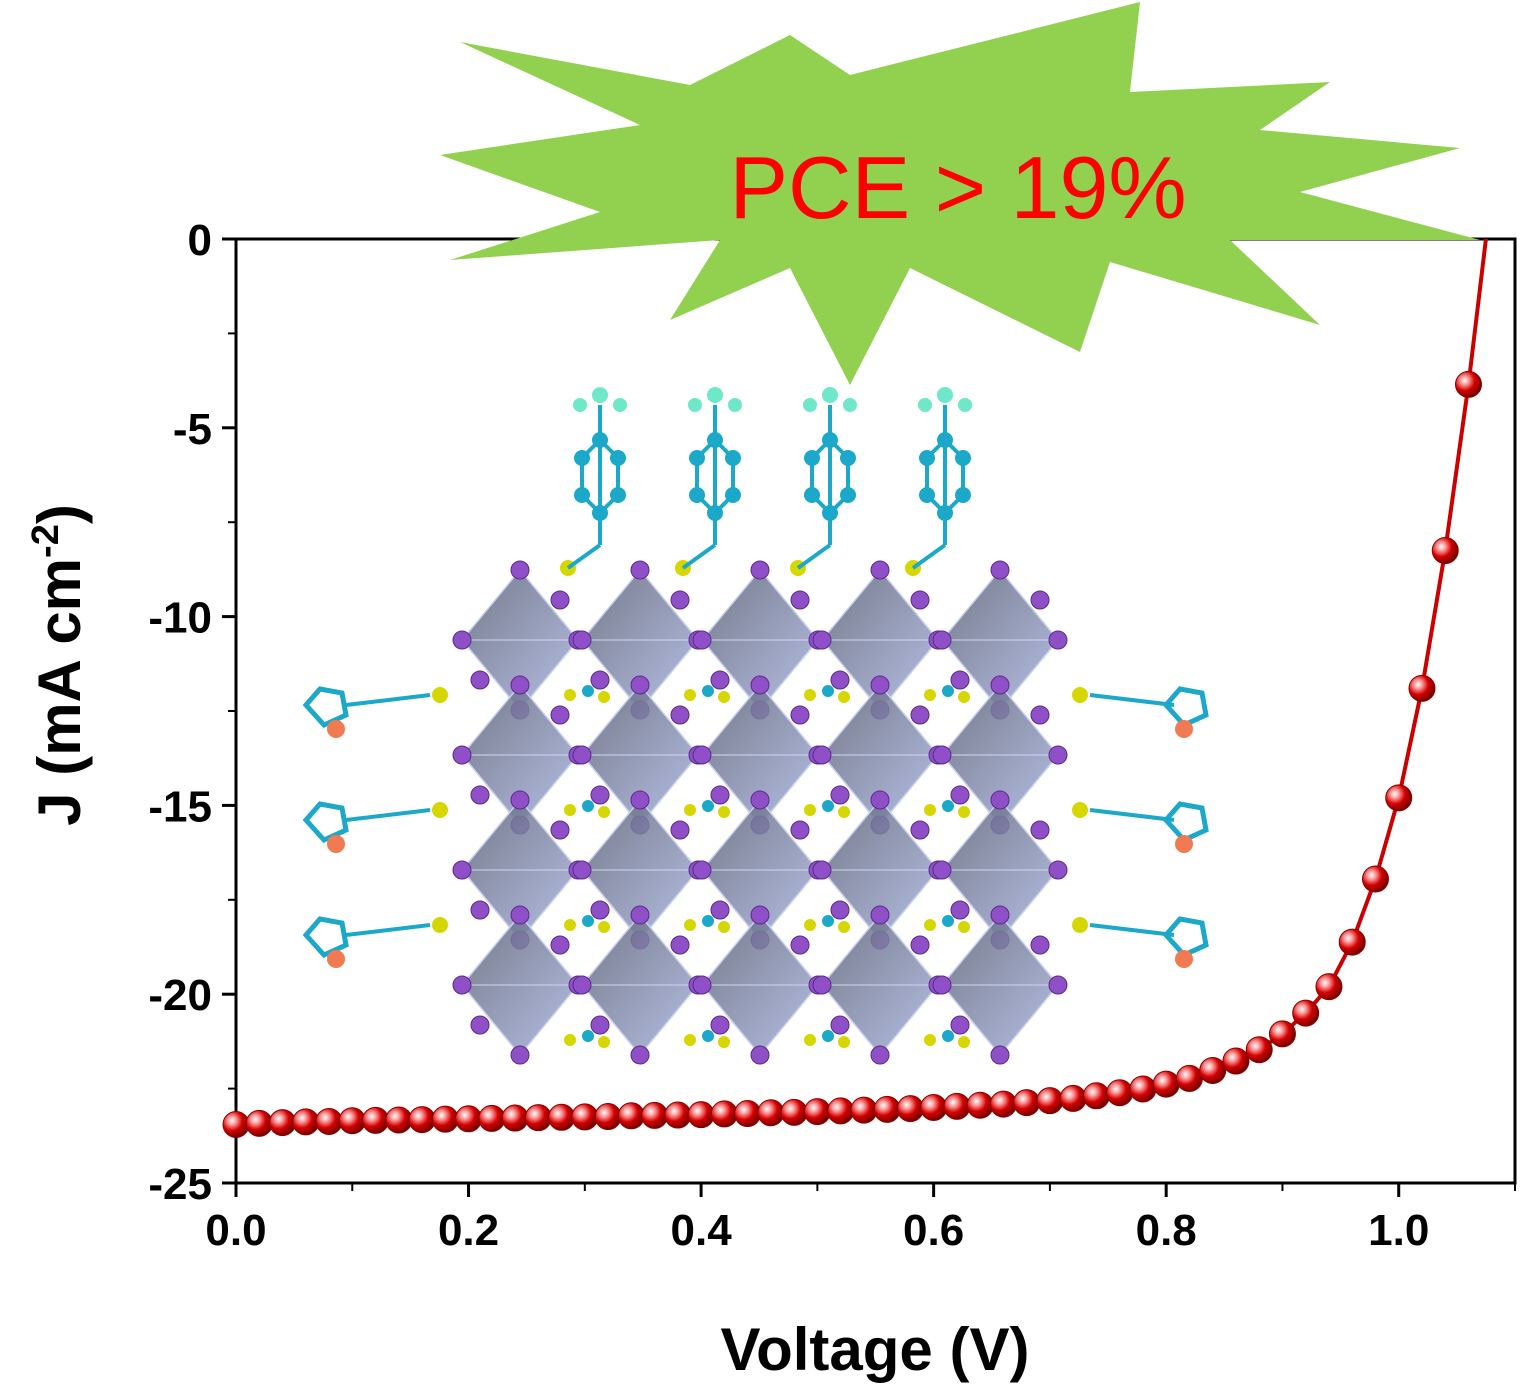 This screenshot has height=1390, width=1536. What do you see at coordinates (1184, 959) in the screenshot?
I see `sulfur-atom` at bounding box center [1184, 959].